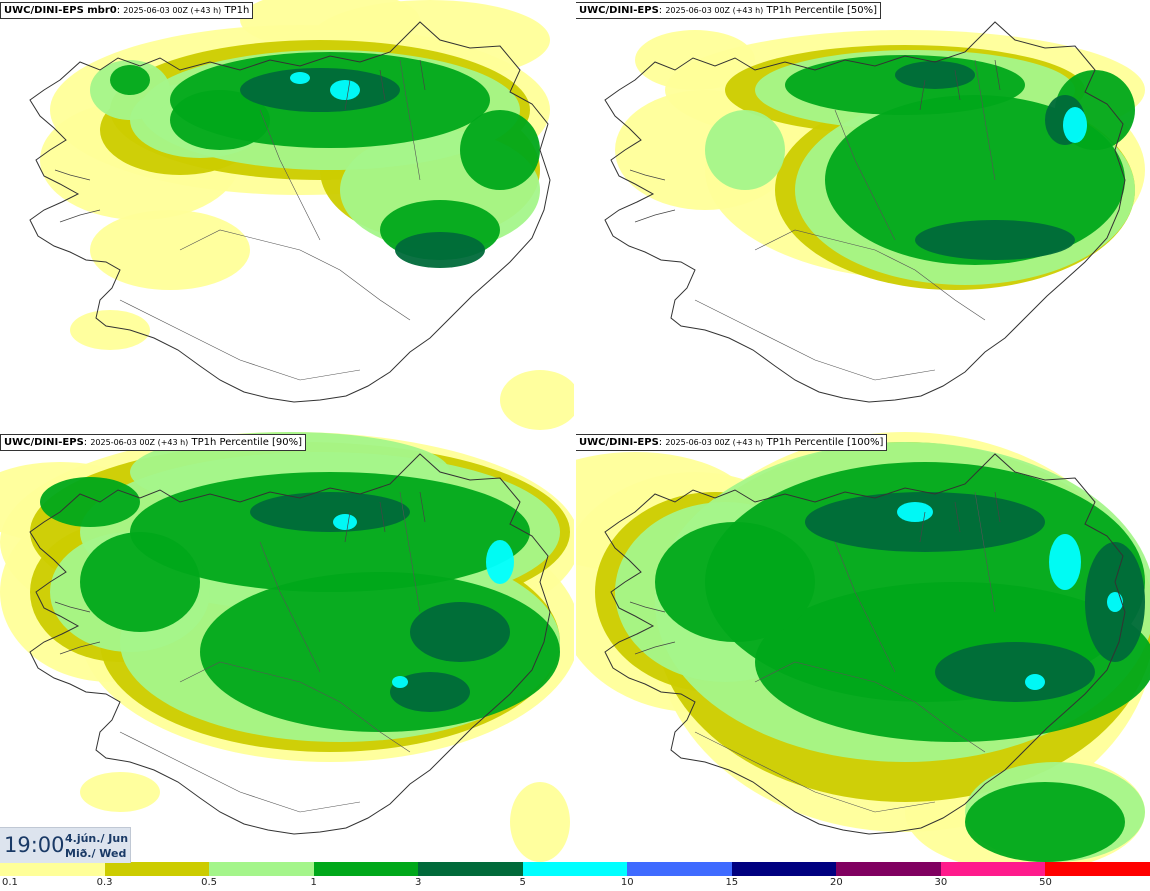  What do you see at coordinates (104, 882) in the screenshot?
I see `legend-label: 0.3` at bounding box center [104, 882].